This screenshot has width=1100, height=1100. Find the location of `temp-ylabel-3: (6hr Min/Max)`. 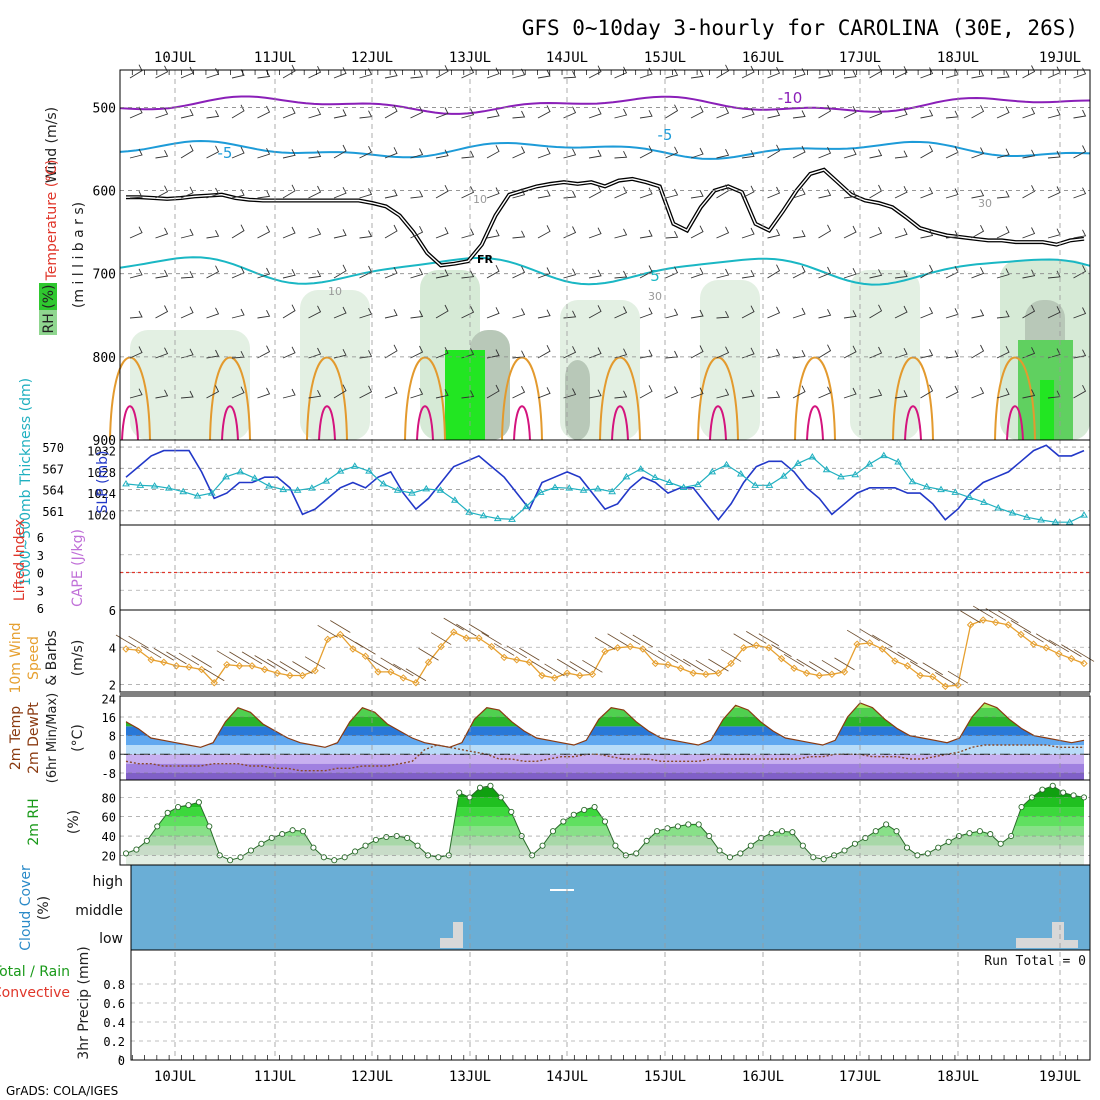

temp-ylabel-3: (6hr Min/Max) is located at coordinates (52, 738).